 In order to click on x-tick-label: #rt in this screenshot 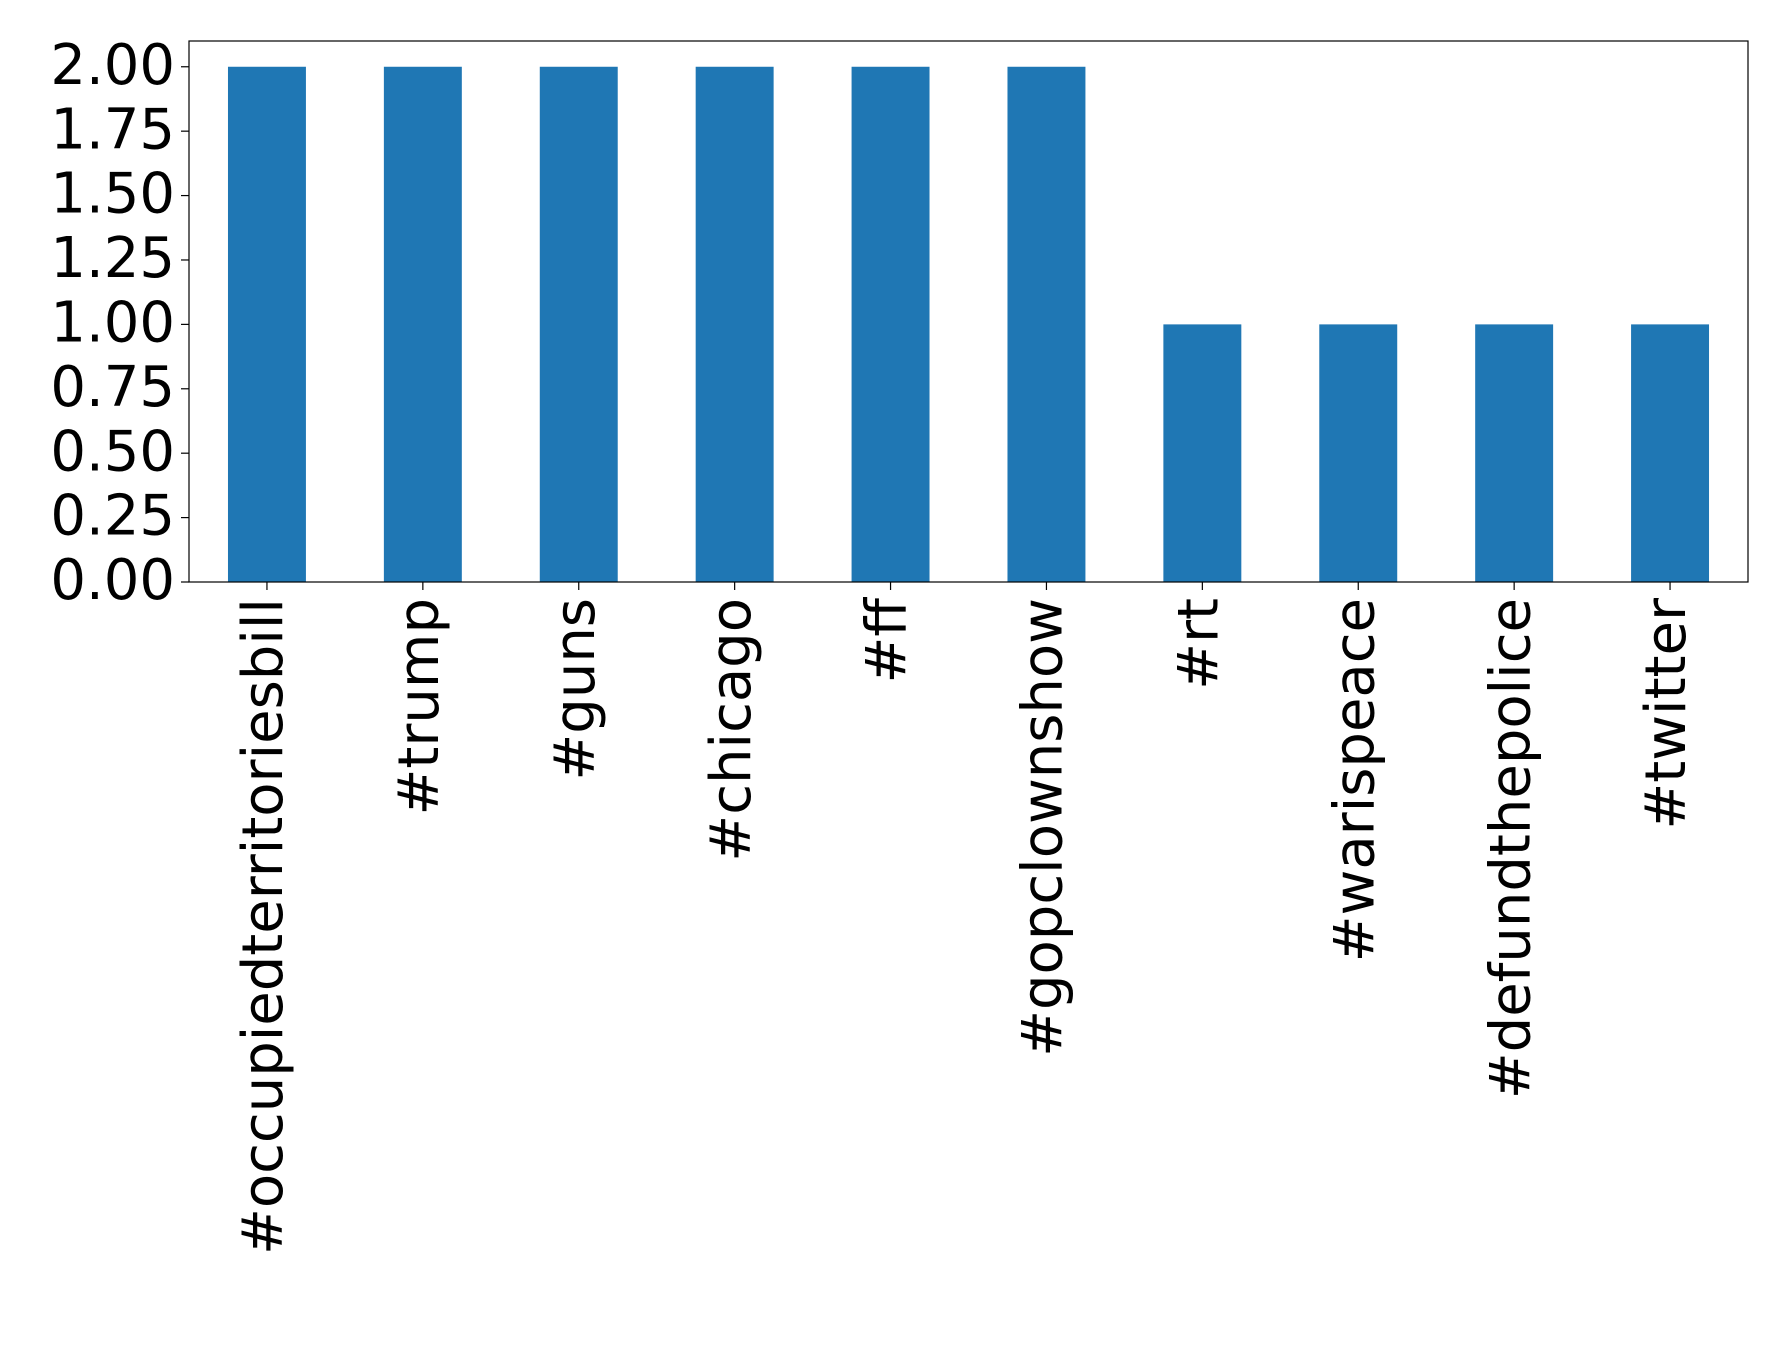, I will do `click(1198, 644)`.